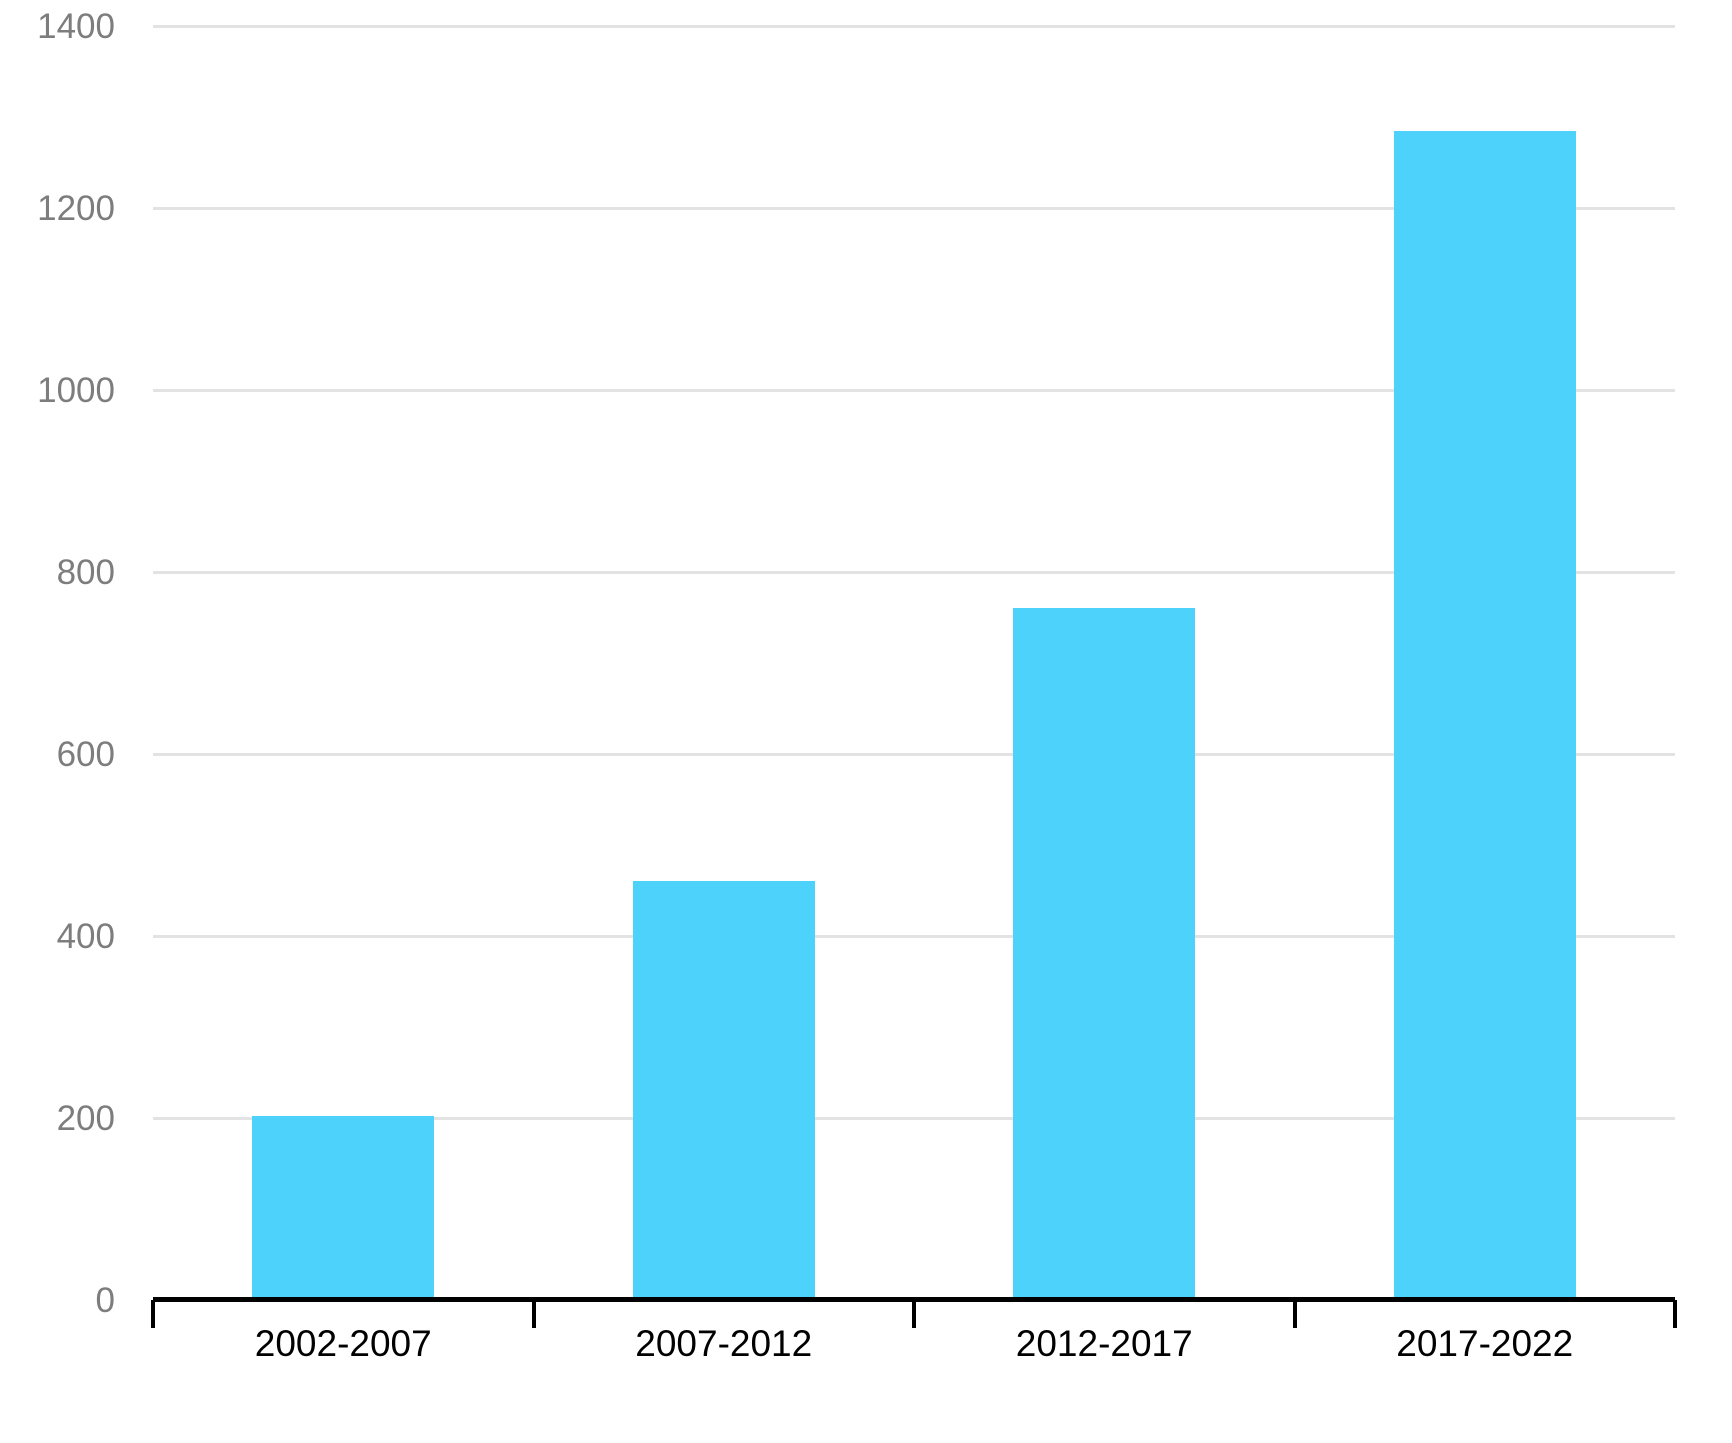  What do you see at coordinates (1485, 1343) in the screenshot?
I see `x-axis-tick-label: 2017-2022` at bounding box center [1485, 1343].